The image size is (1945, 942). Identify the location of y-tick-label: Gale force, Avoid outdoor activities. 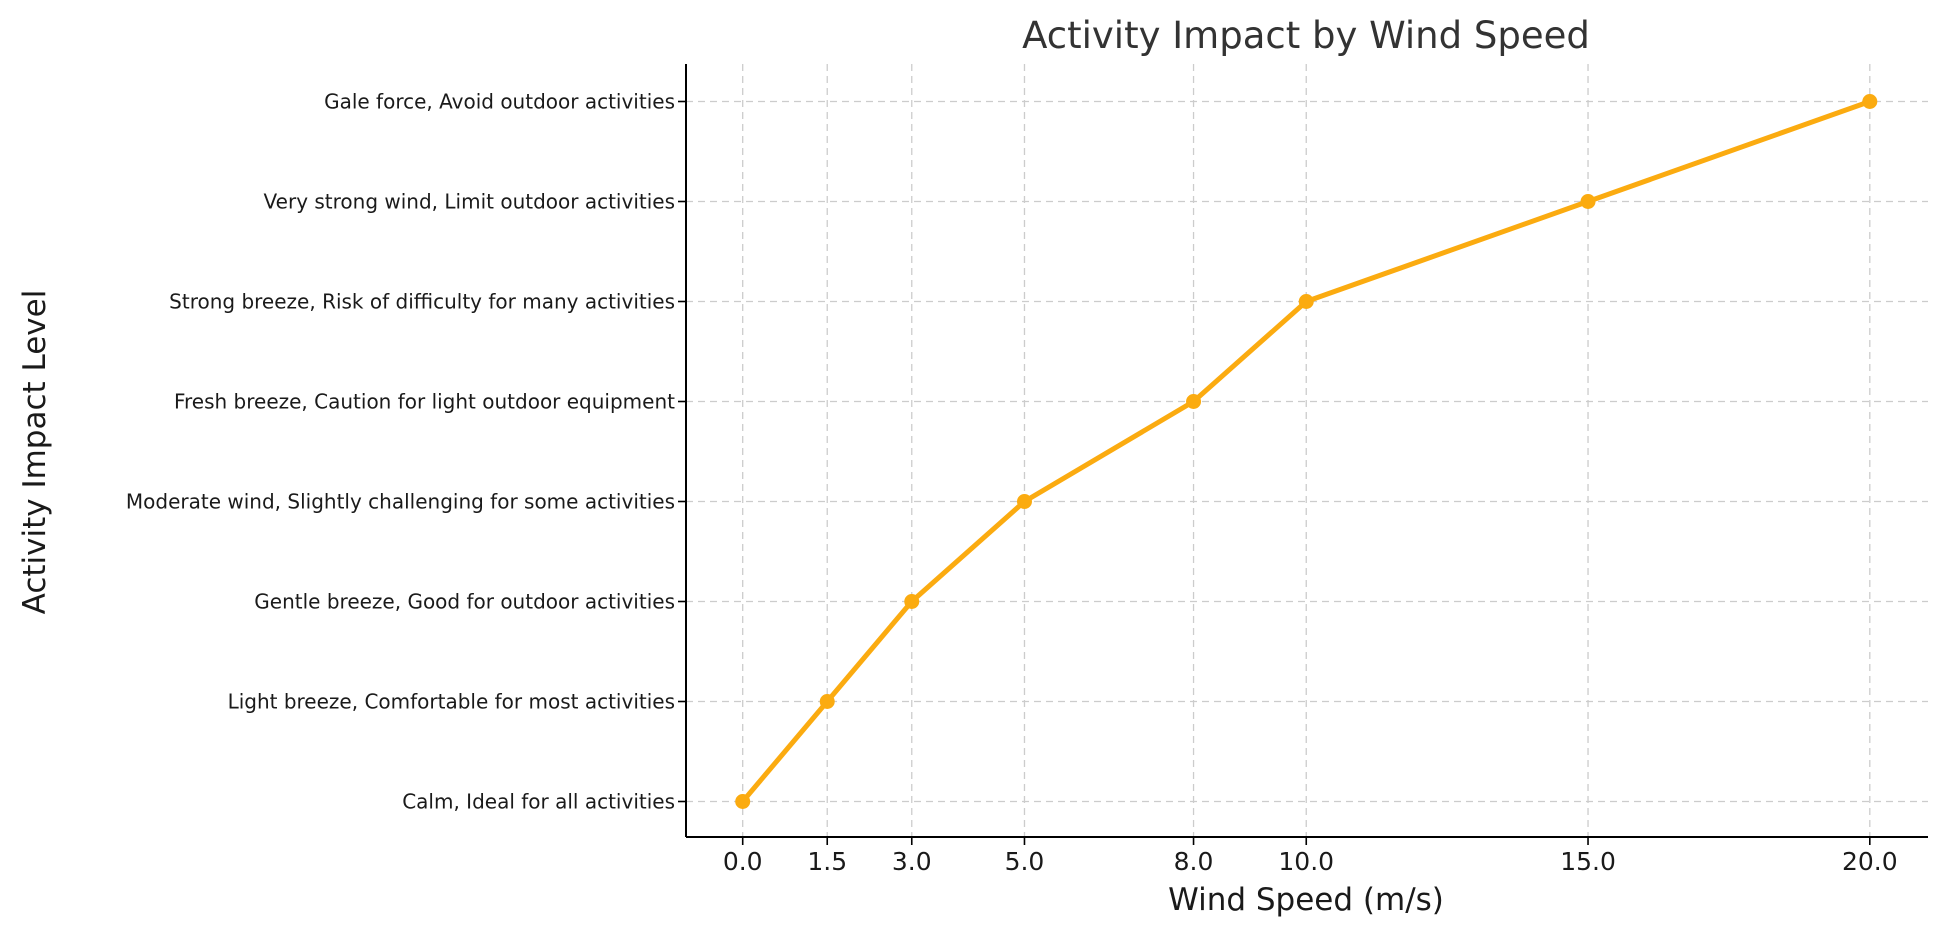
(499, 102).